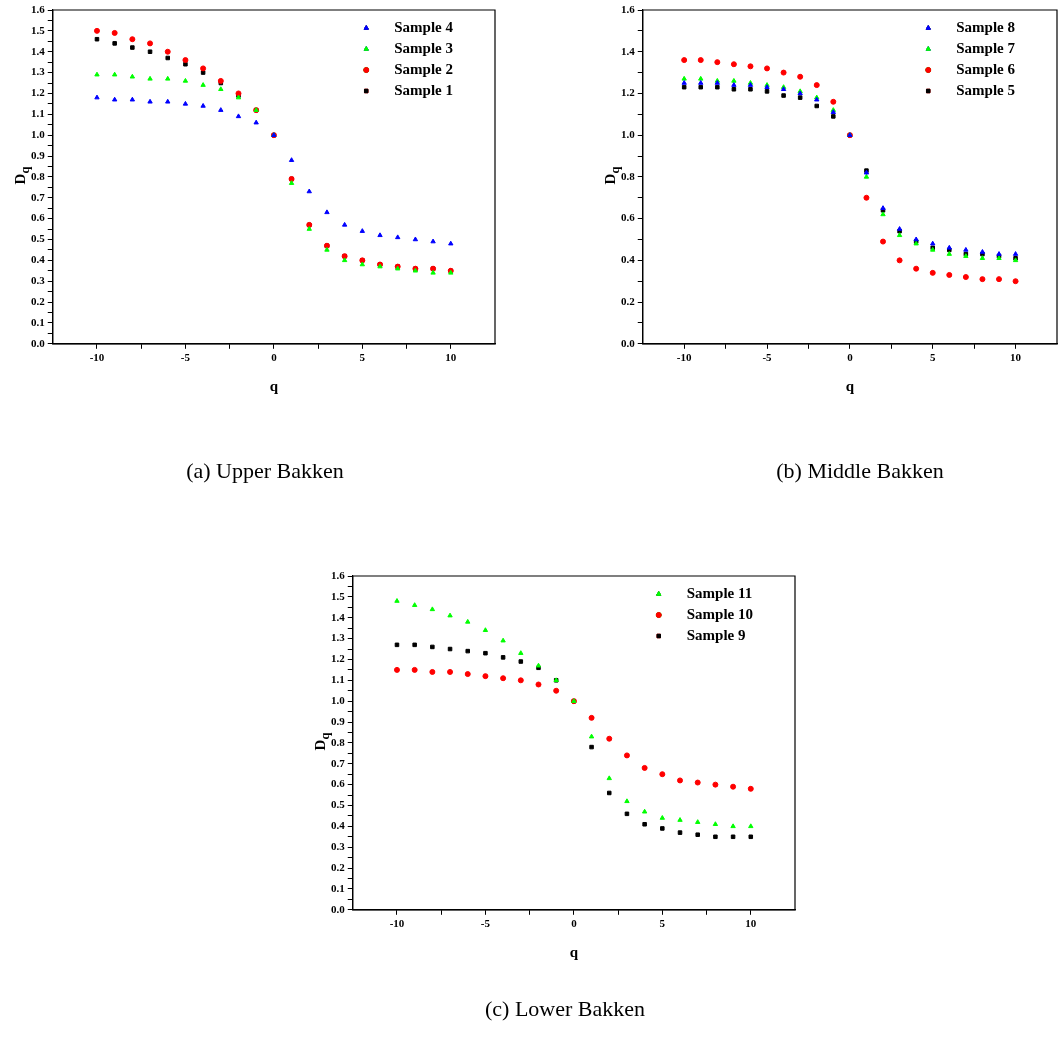 This screenshot has width=1062, height=1044. Describe the element at coordinates (986, 47) in the screenshot. I see `legend-label: Sample 7` at that location.